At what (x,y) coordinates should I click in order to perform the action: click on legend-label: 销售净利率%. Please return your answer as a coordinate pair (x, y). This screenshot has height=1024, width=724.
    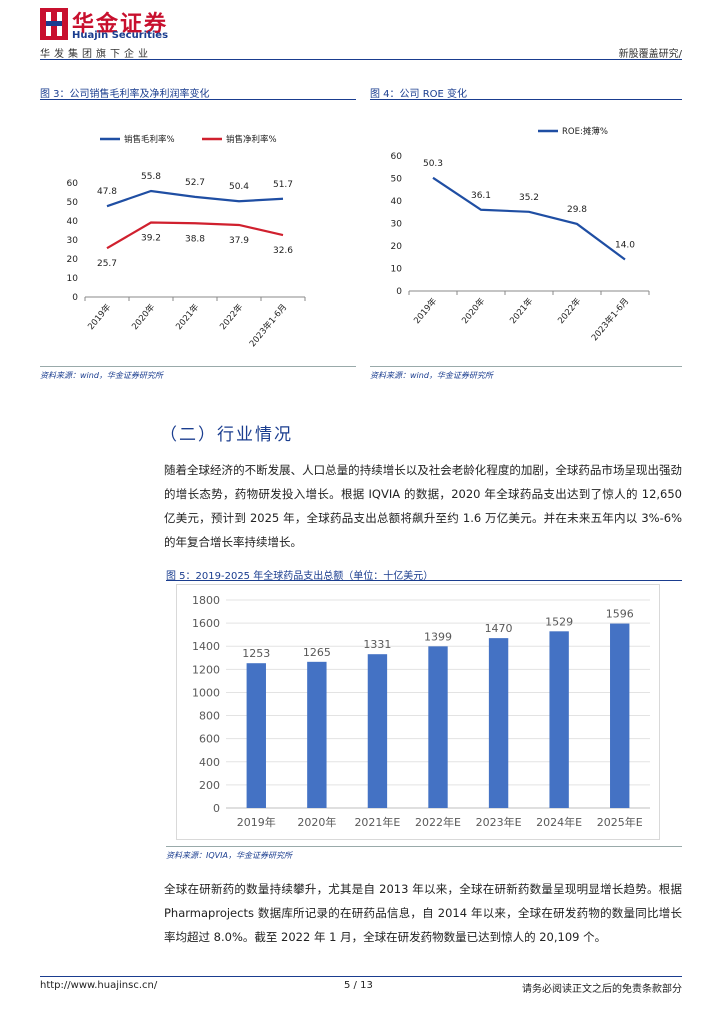
    Looking at the image, I should click on (251, 139).